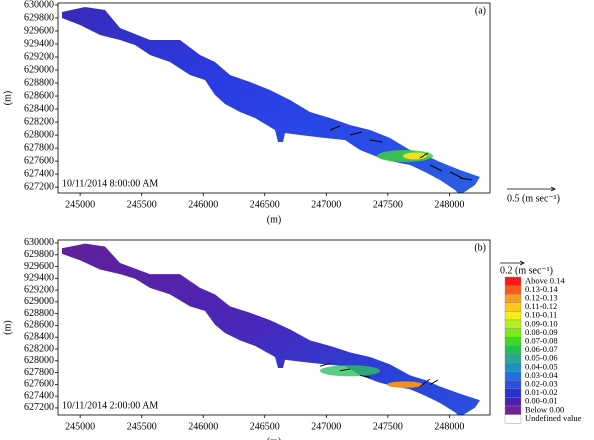  What do you see at coordinates (541, 366) in the screenshot?
I see `legend-label: 0.04-0.05` at bounding box center [541, 366].